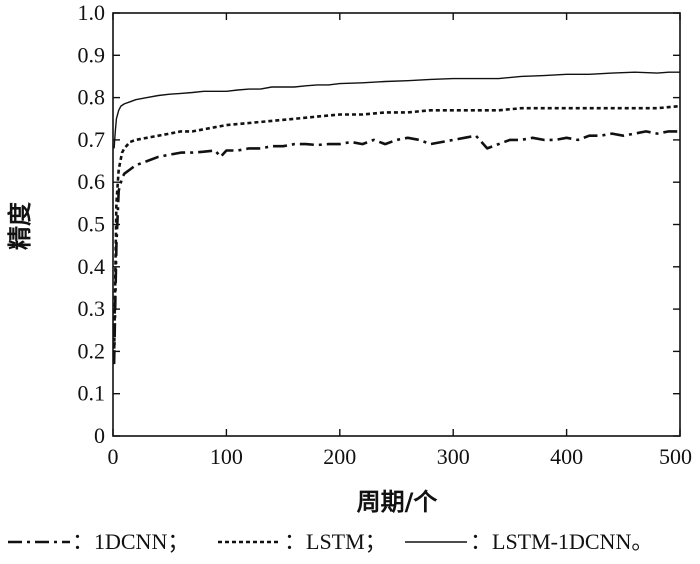 The width and height of the screenshot is (700, 564). What do you see at coordinates (92, 224) in the screenshot?
I see `y-tick-label: 0.5` at bounding box center [92, 224].